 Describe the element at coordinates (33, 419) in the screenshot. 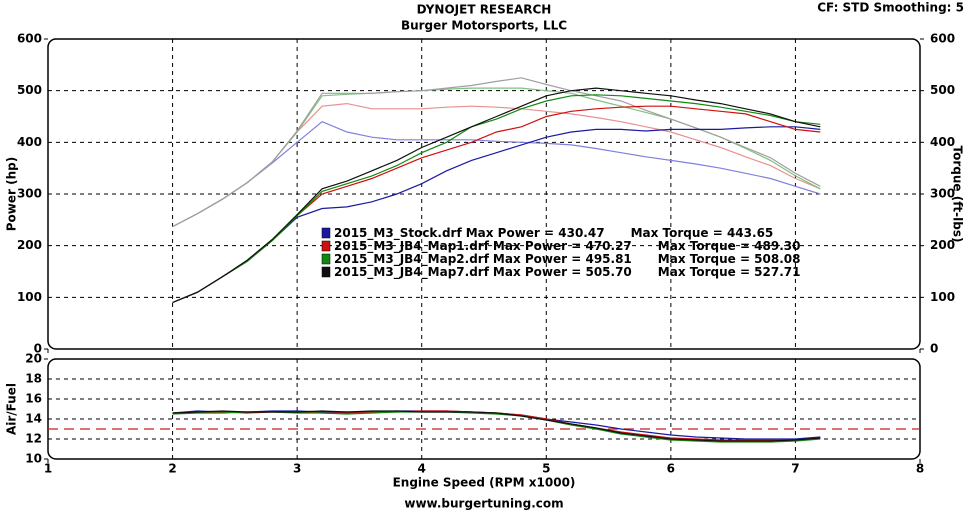

I see `y-tick-label: 14` at that location.